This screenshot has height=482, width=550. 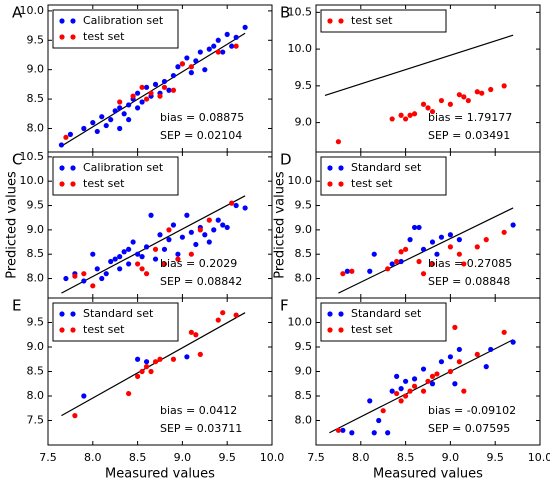 What do you see at coordinates (227, 457) in the screenshot?
I see `x-tick-label: 9.5` at bounding box center [227, 457].